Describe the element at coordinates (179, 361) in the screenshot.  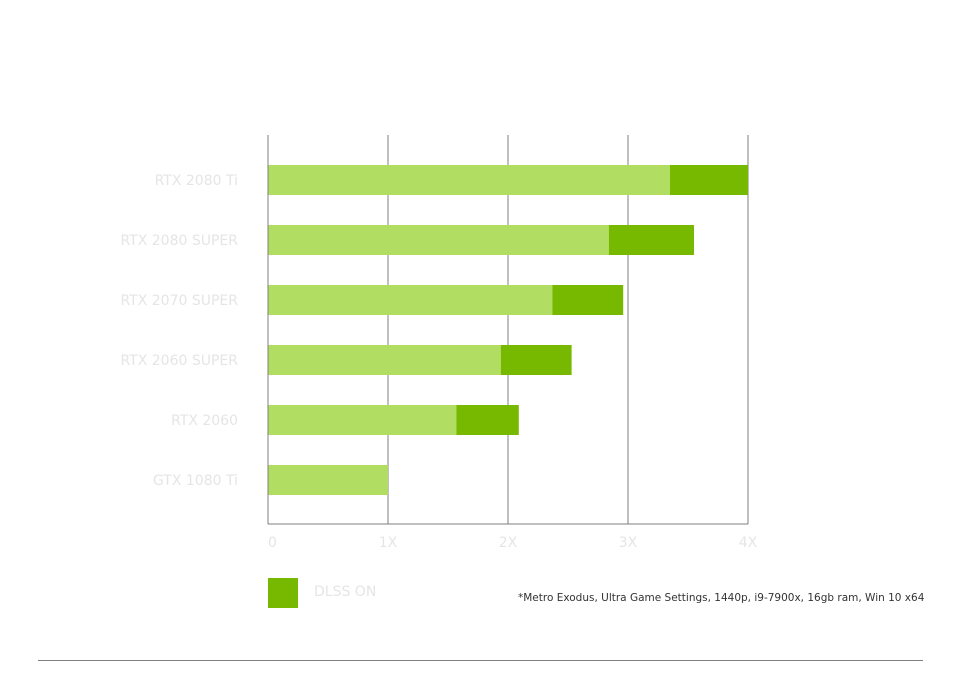
I see `category-label-3: RTX 2060 SUPER` at that location.